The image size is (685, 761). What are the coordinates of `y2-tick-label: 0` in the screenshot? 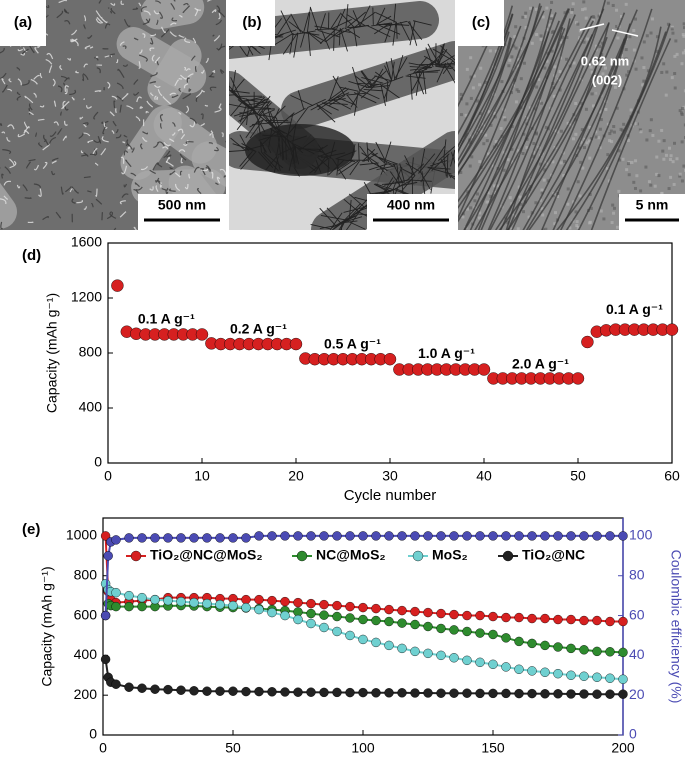 It's located at (633, 734).